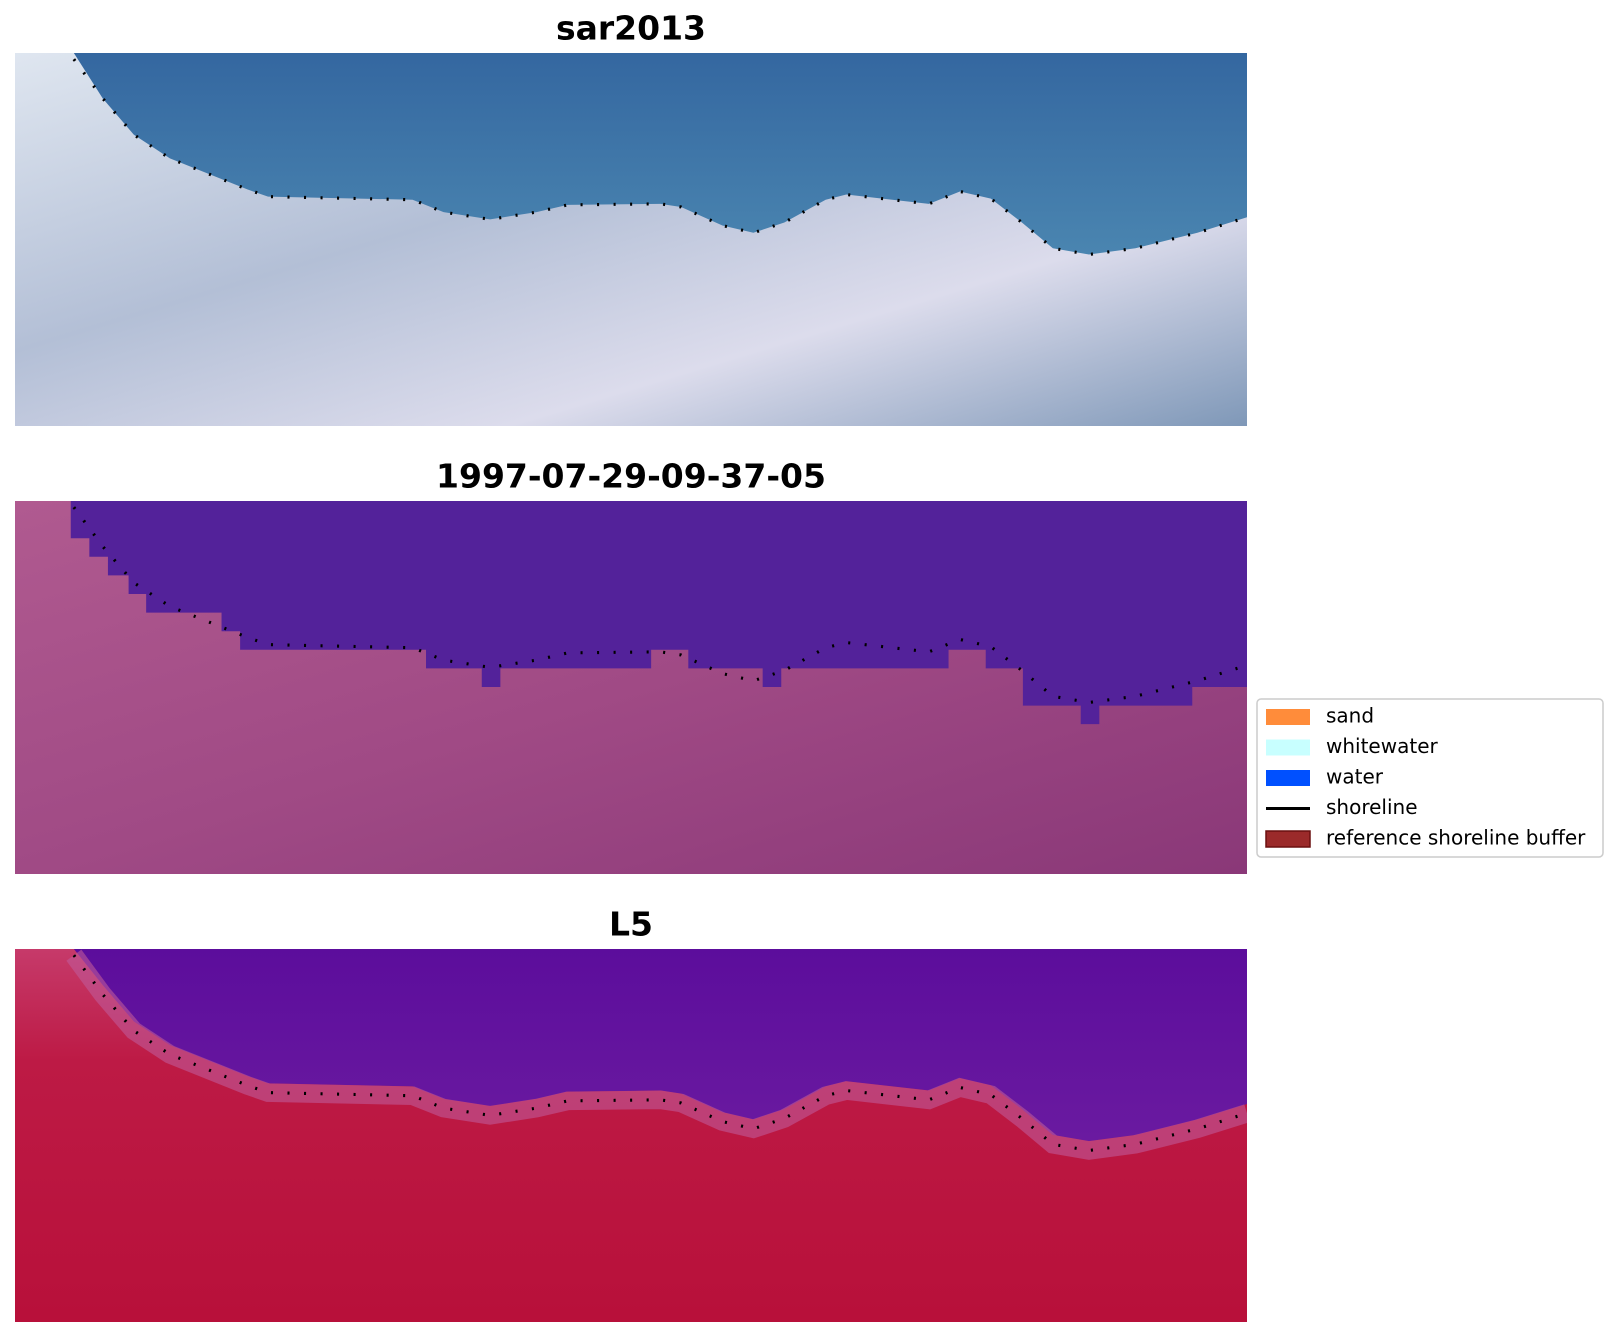 This screenshot has height=1337, width=1618. What do you see at coordinates (631, 924) in the screenshot?
I see `panel-title: L5` at bounding box center [631, 924].